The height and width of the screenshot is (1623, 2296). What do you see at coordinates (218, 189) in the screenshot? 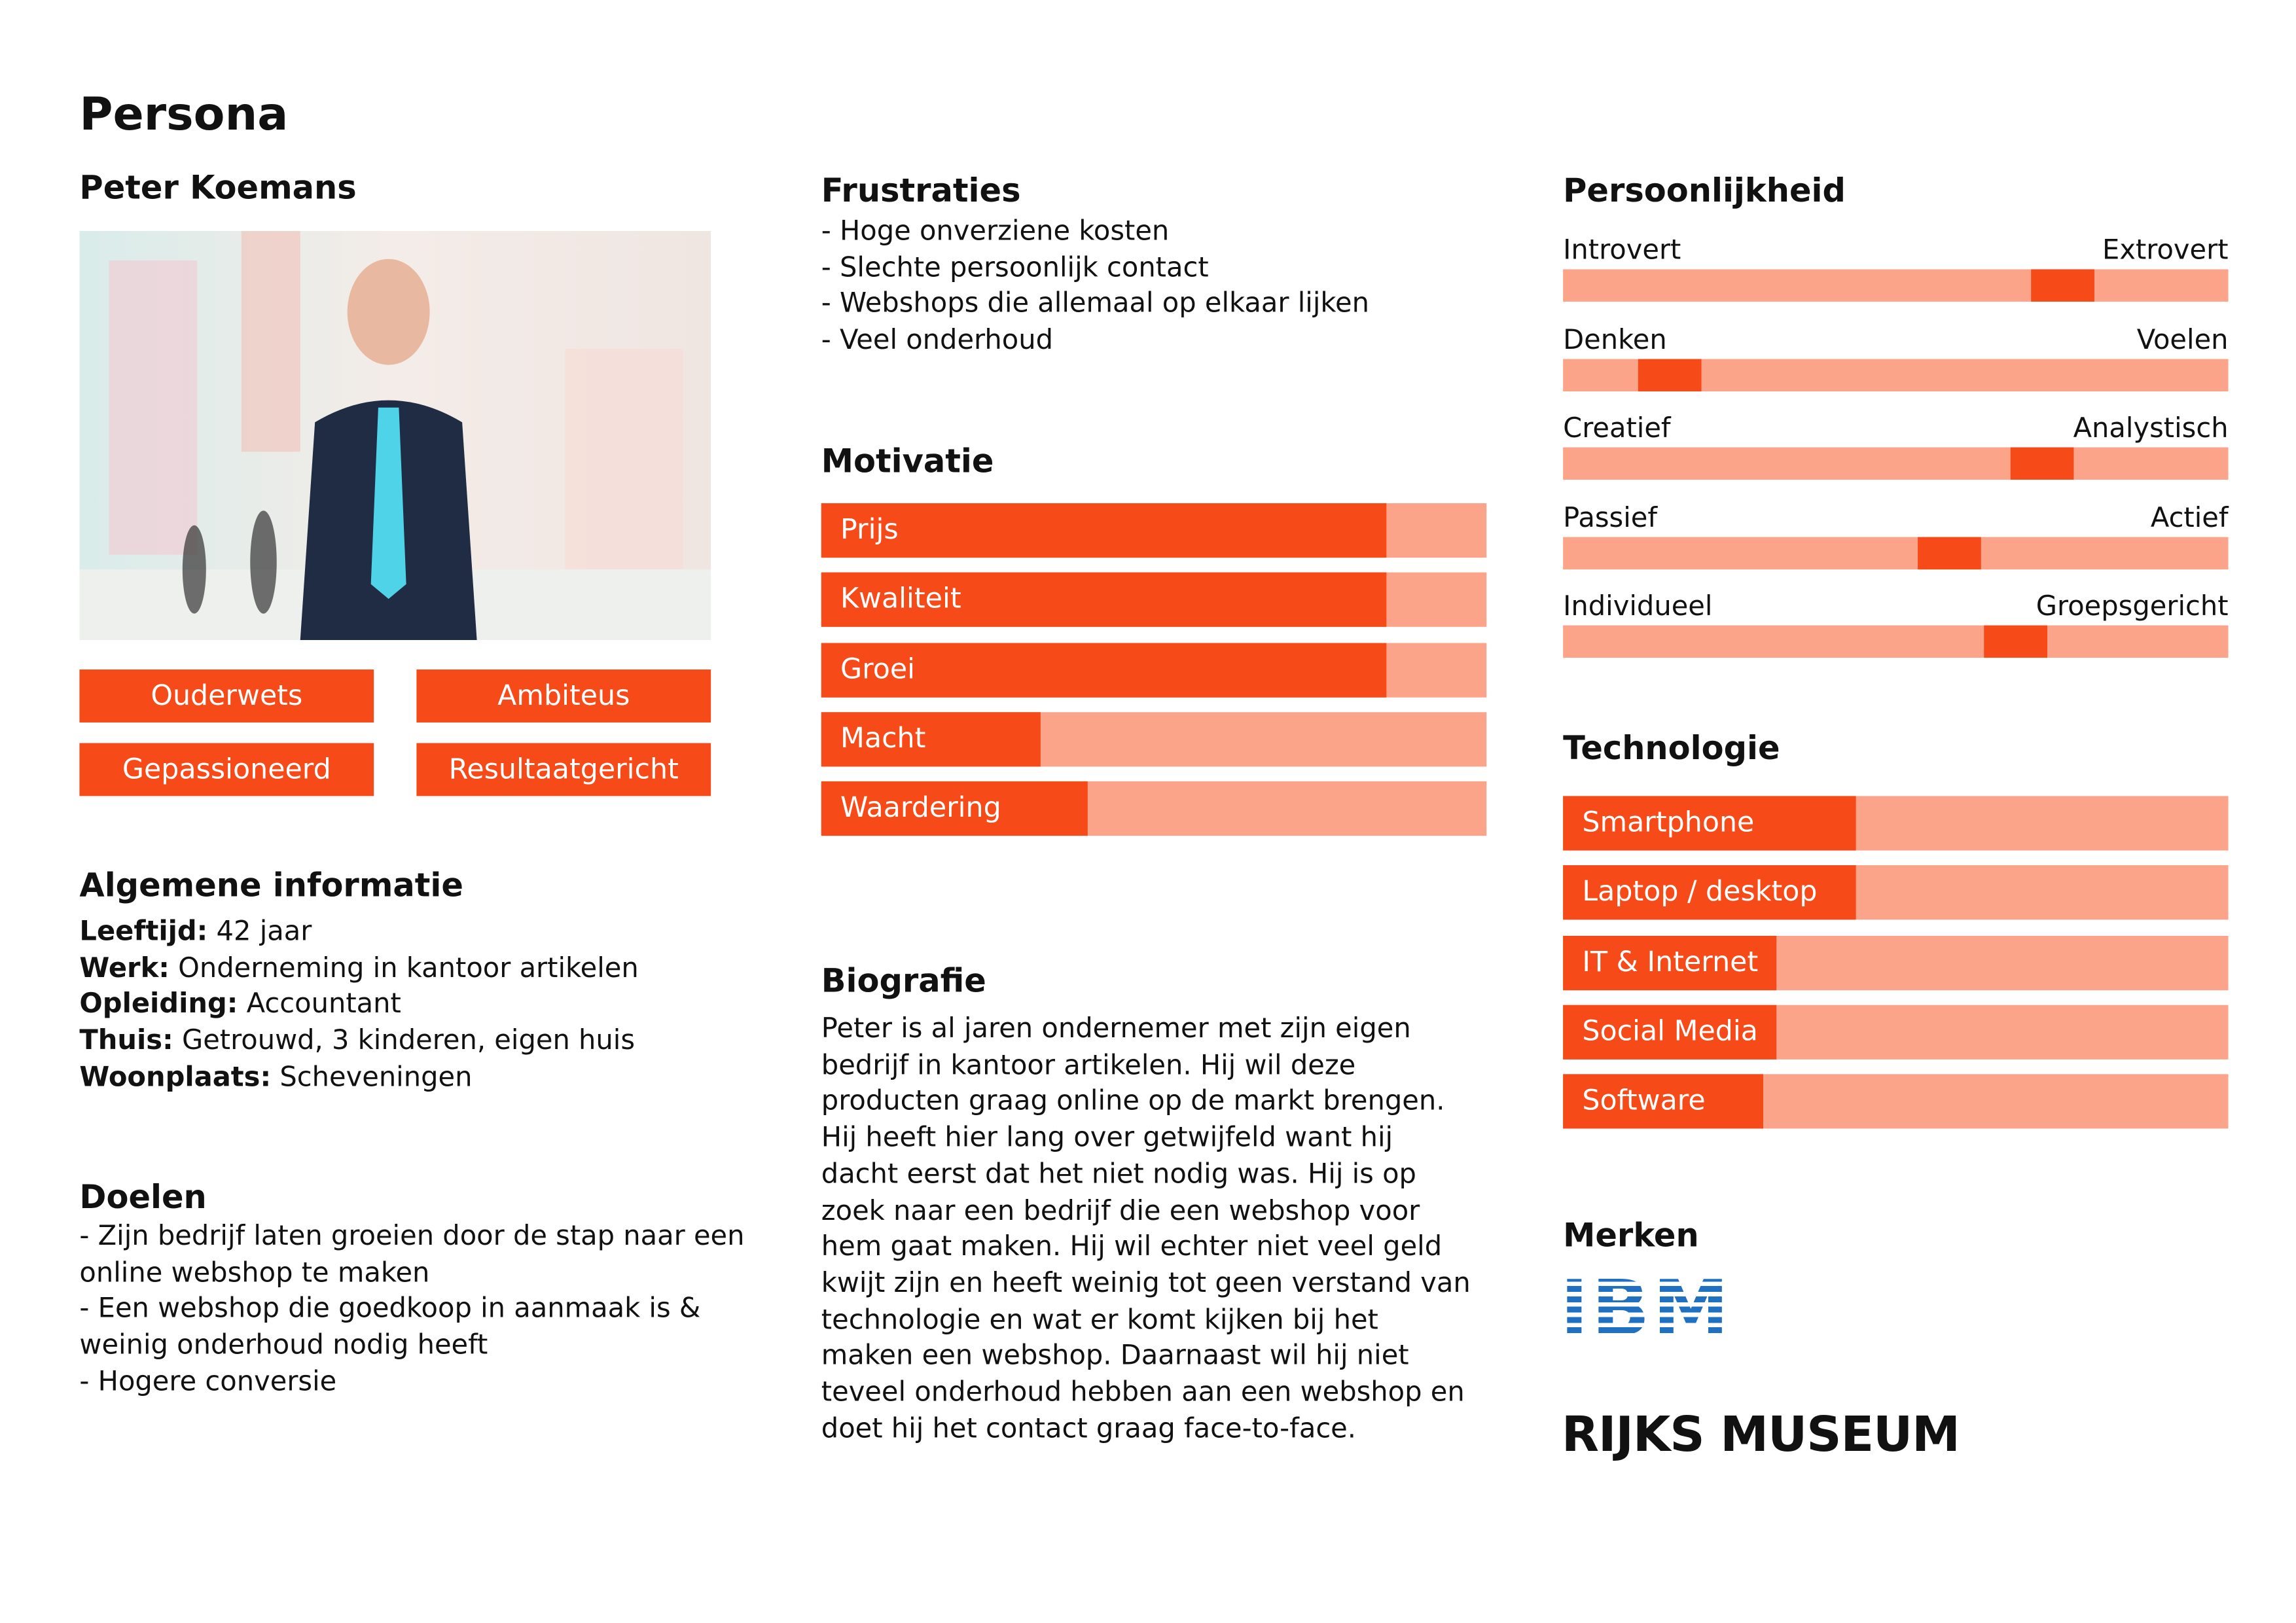
I see `persona-name: Peter Koemans` at bounding box center [218, 189].